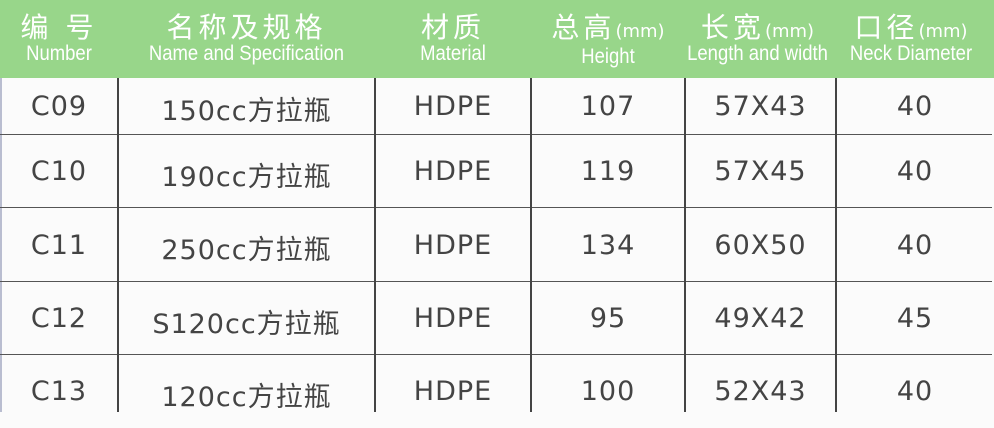 This screenshot has height=428, width=994. I want to click on cell-name: 190cc方拉瓶, so click(246, 177).